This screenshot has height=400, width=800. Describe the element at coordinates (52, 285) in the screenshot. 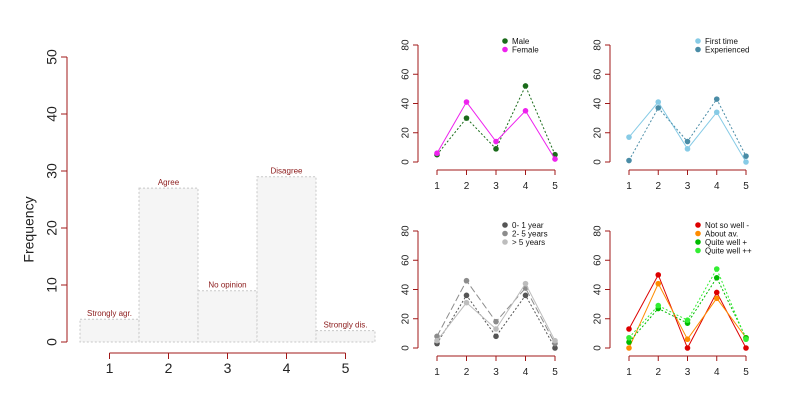

I see `y-tick-label: 10` at that location.